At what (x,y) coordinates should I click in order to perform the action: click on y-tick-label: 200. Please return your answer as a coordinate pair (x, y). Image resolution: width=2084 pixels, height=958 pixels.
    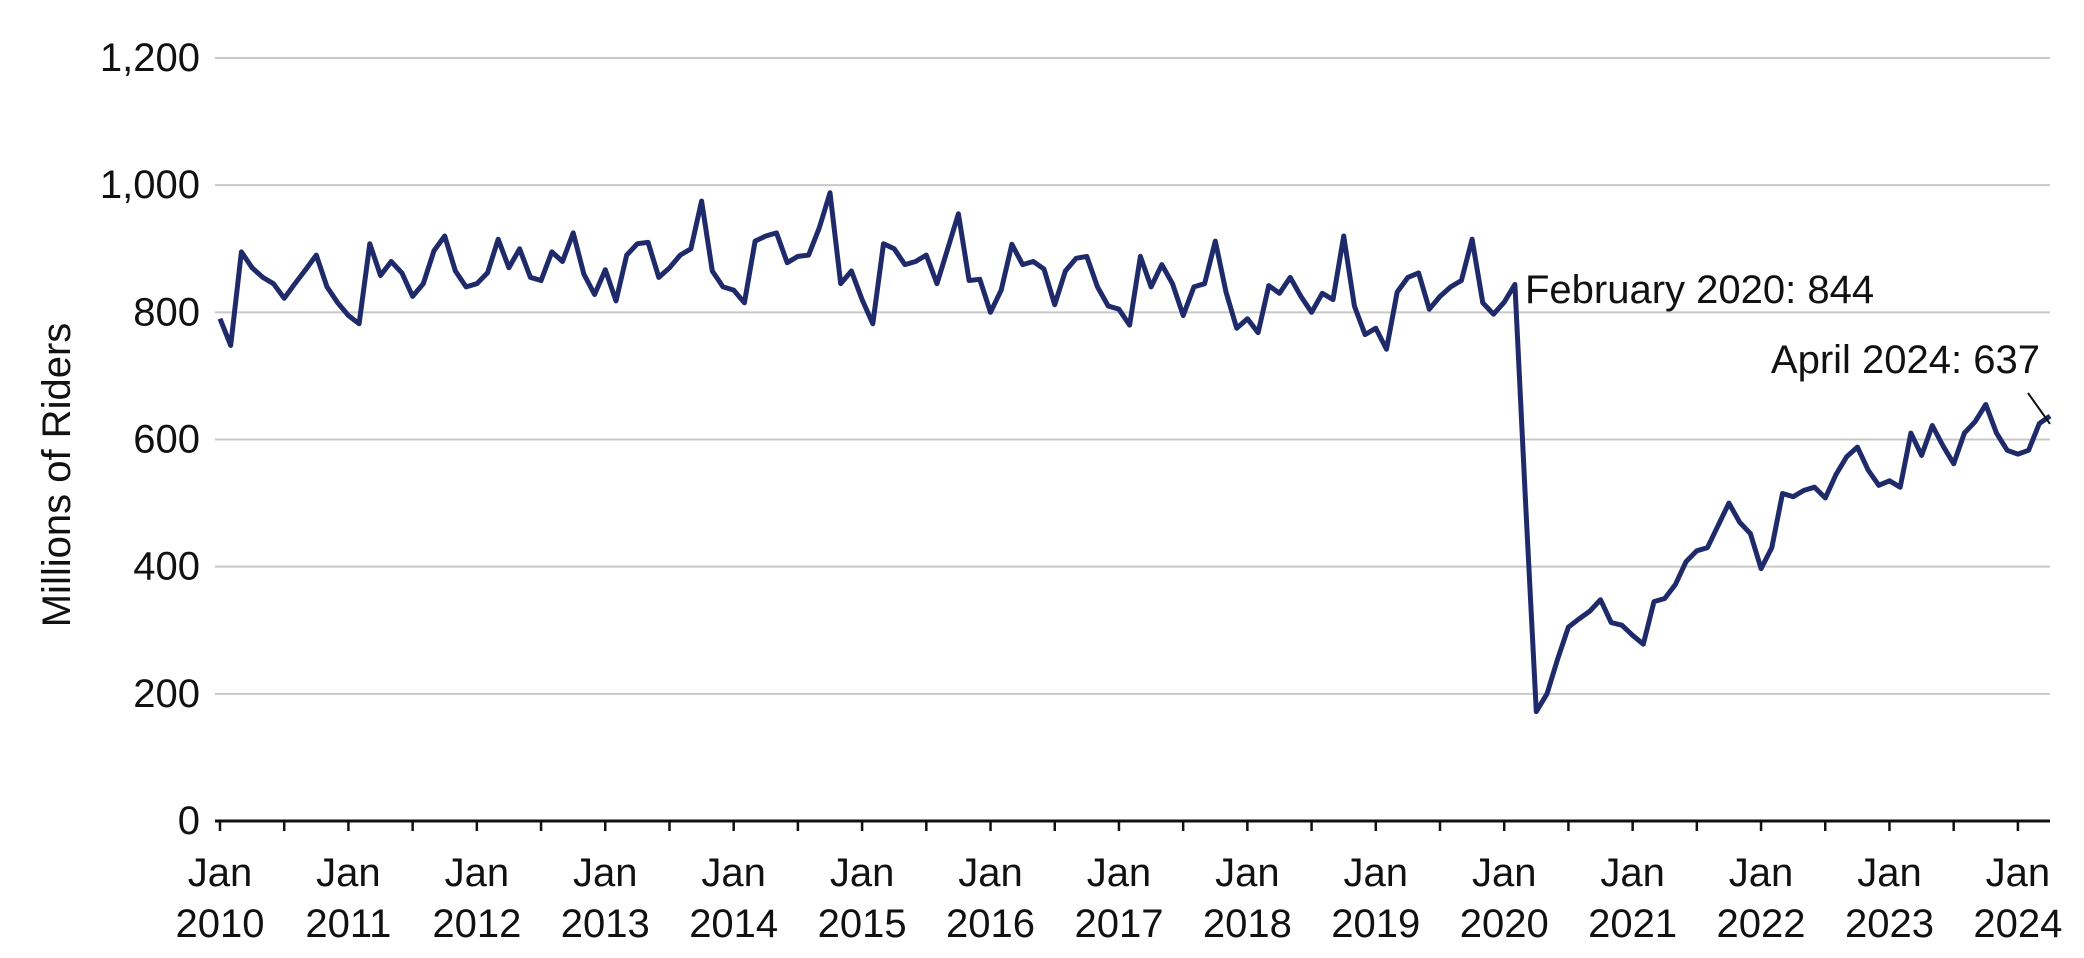
    Looking at the image, I should click on (166, 694).